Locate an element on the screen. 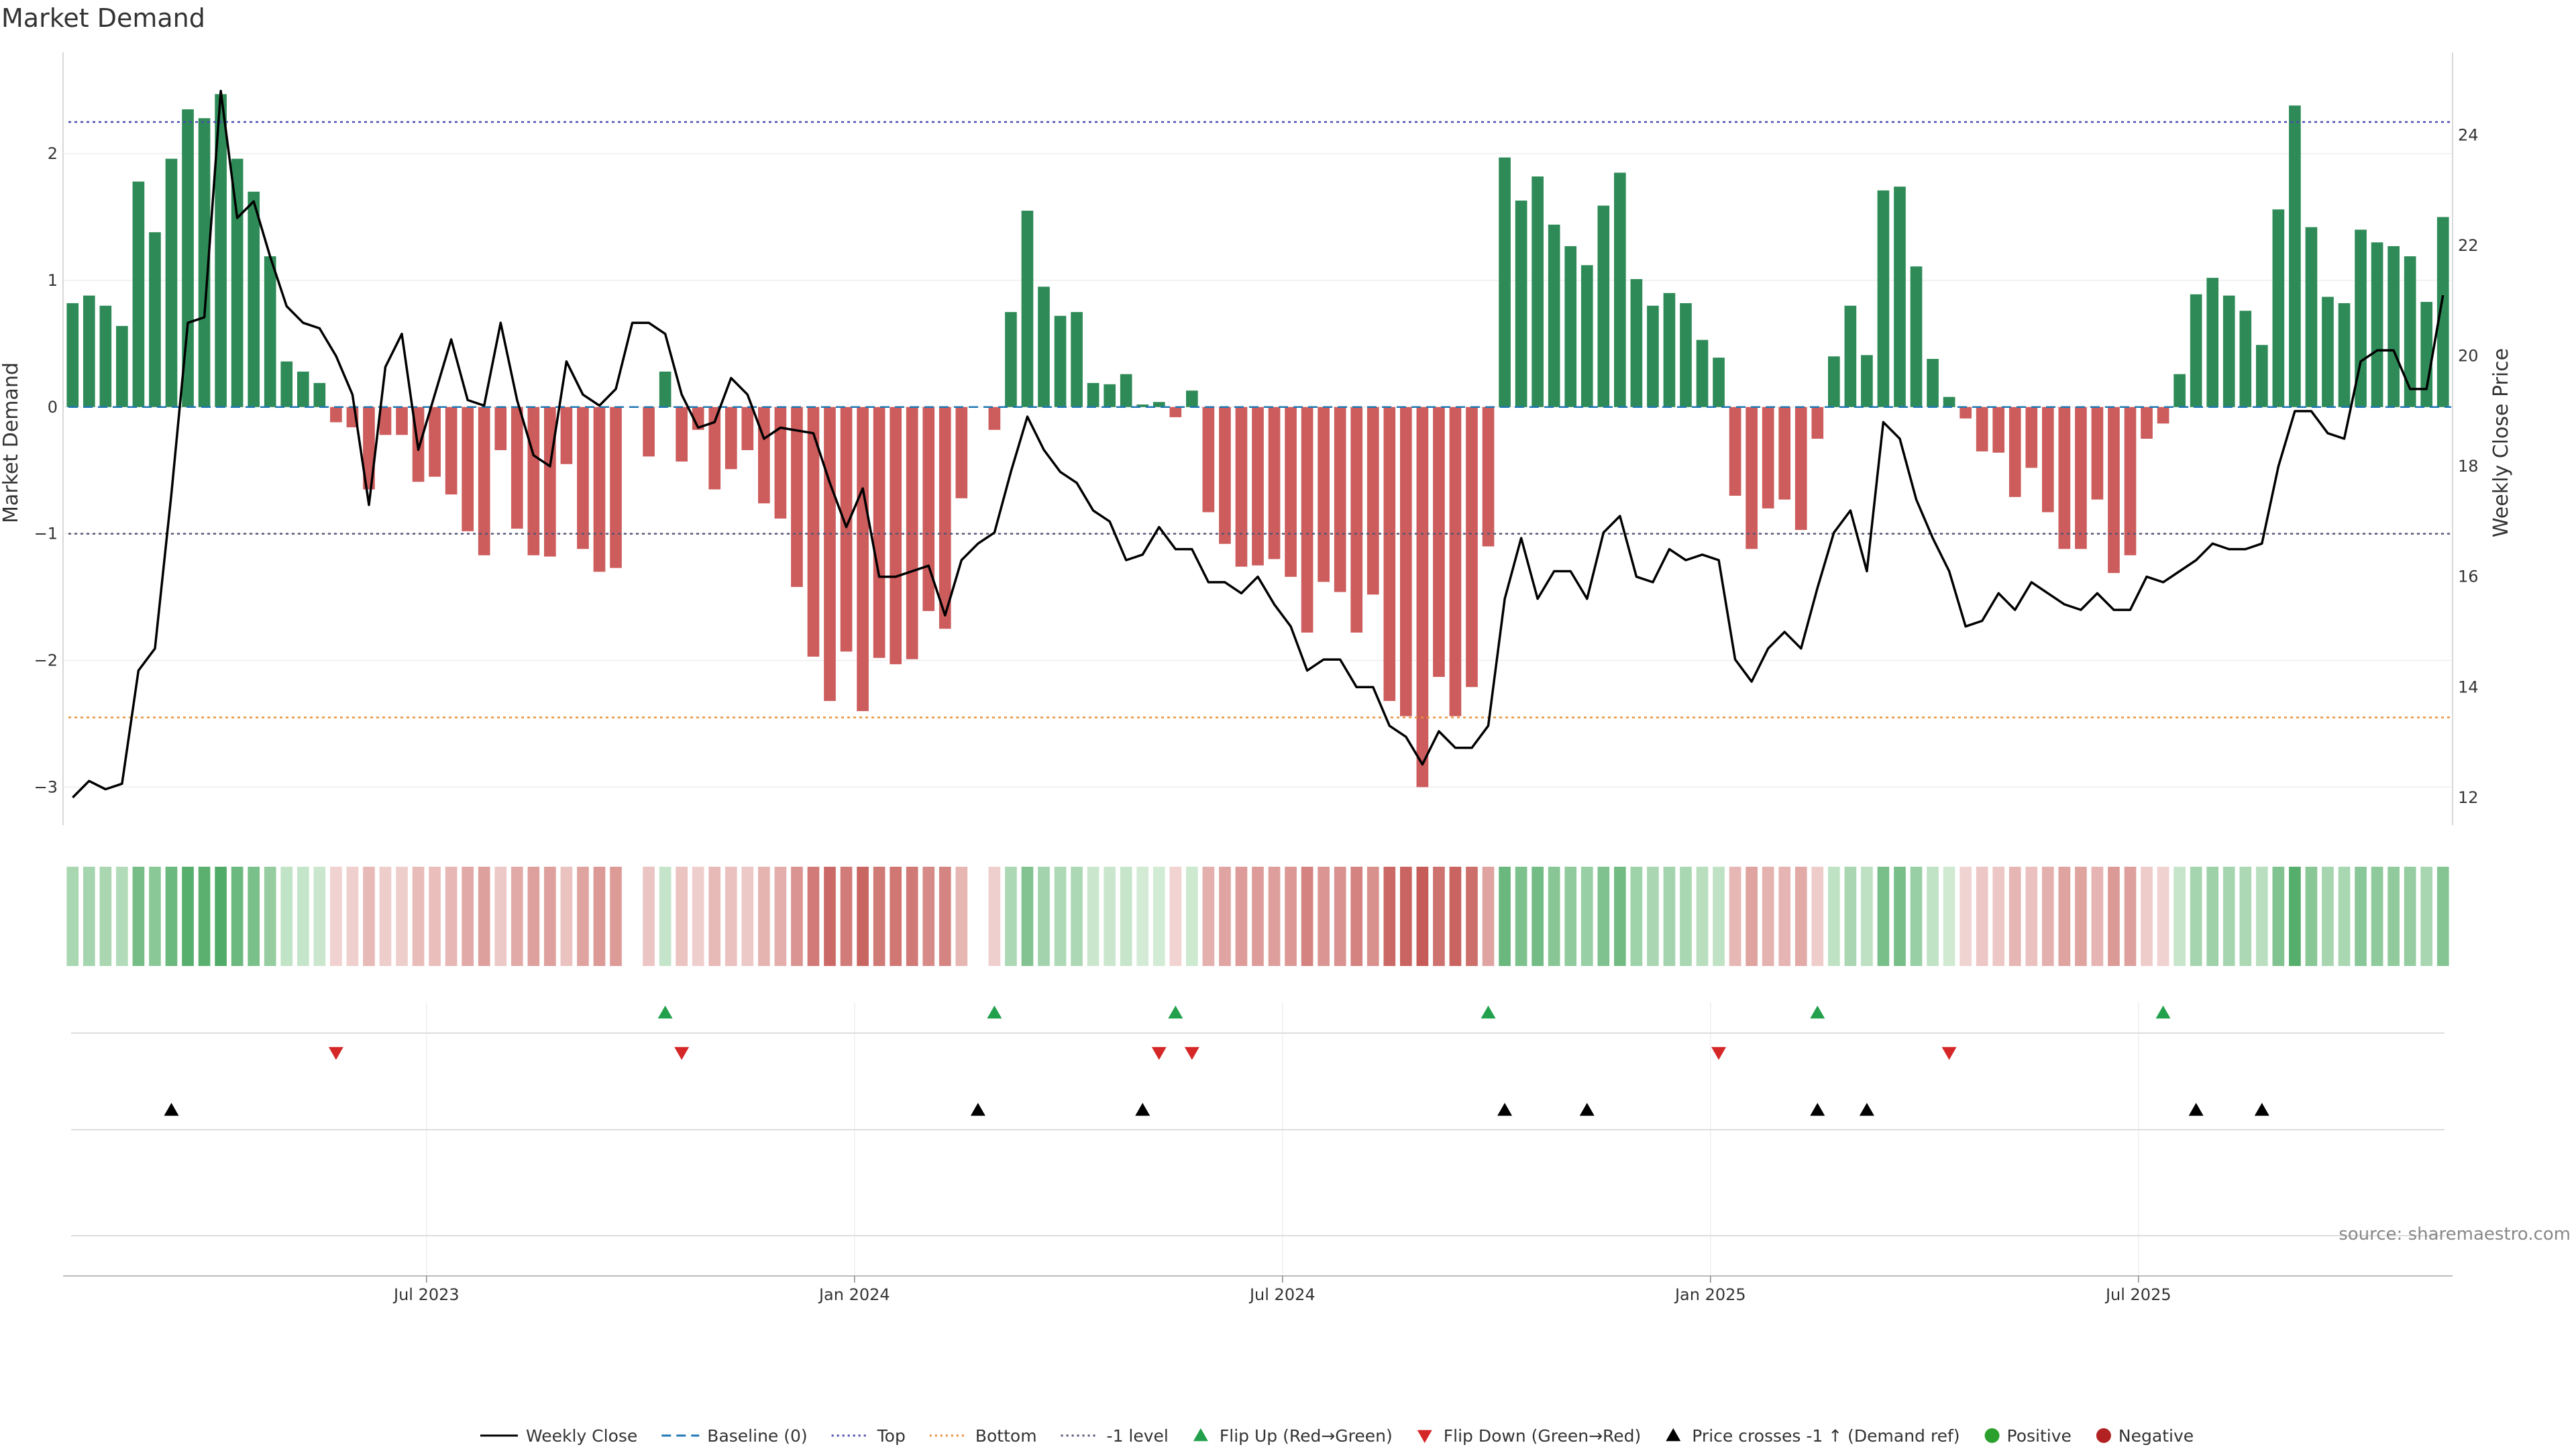  right-tick-label: 16 is located at coordinates (2468, 577).